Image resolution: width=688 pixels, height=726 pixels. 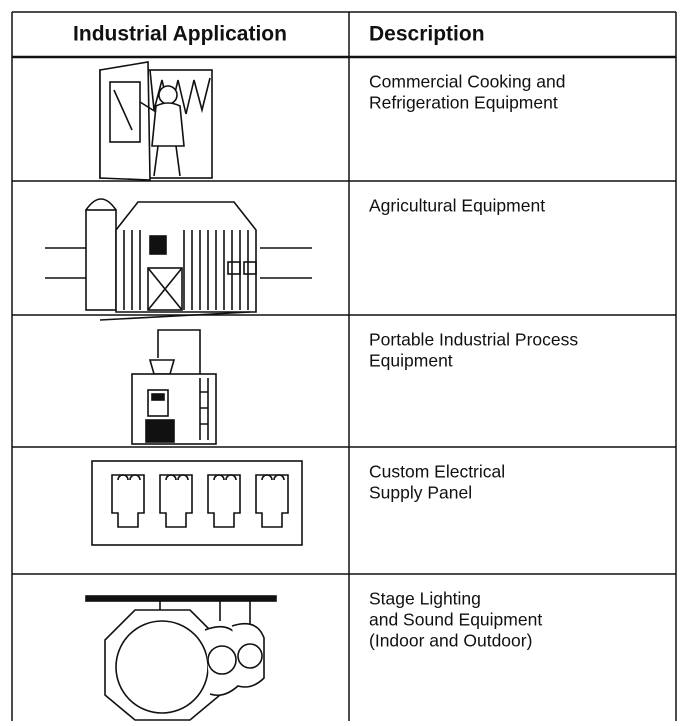 I want to click on rack, so click(x=204, y=409).